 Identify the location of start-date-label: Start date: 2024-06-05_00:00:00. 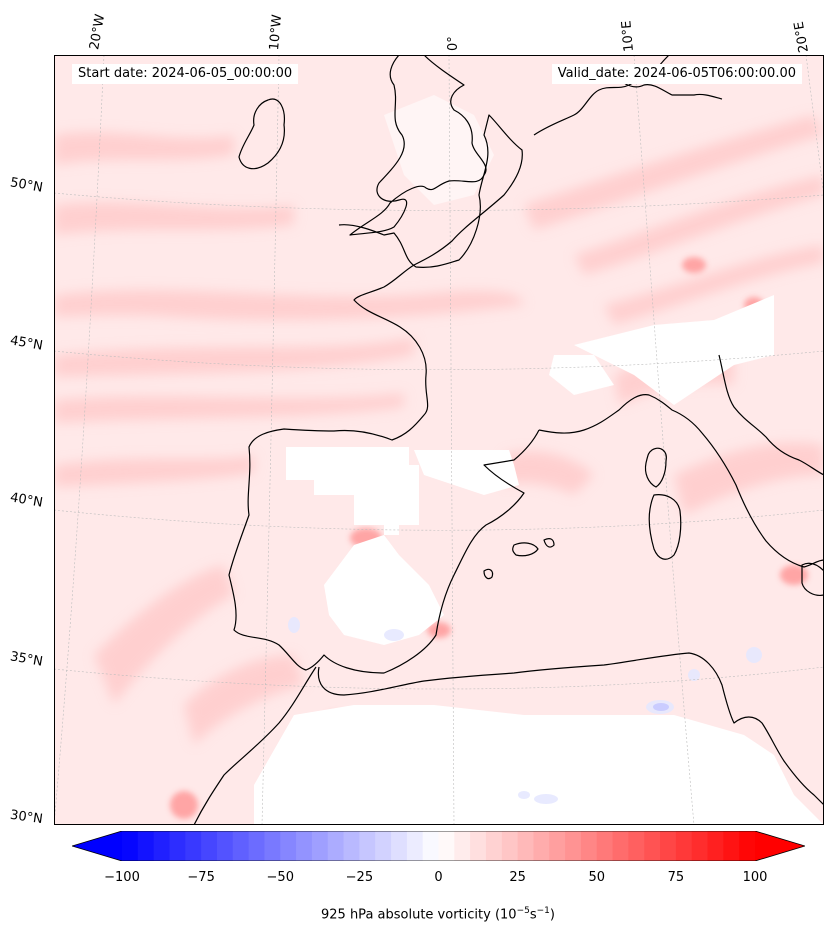
(185, 74).